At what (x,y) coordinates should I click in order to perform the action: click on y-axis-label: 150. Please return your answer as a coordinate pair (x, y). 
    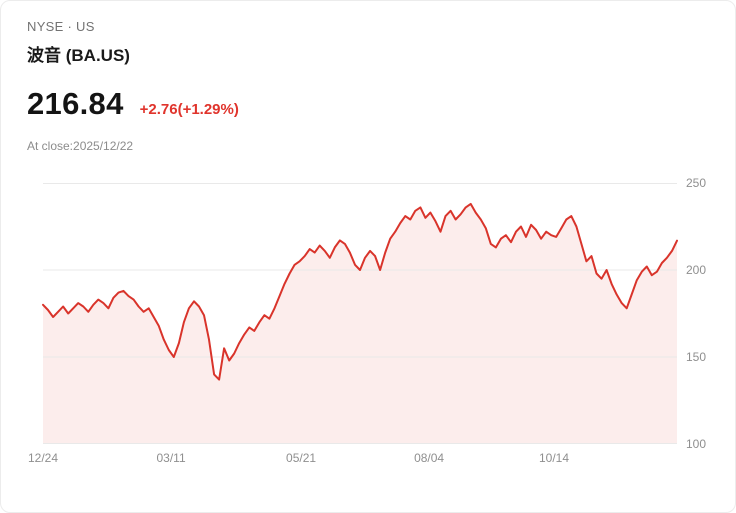
    Looking at the image, I should click on (696, 357).